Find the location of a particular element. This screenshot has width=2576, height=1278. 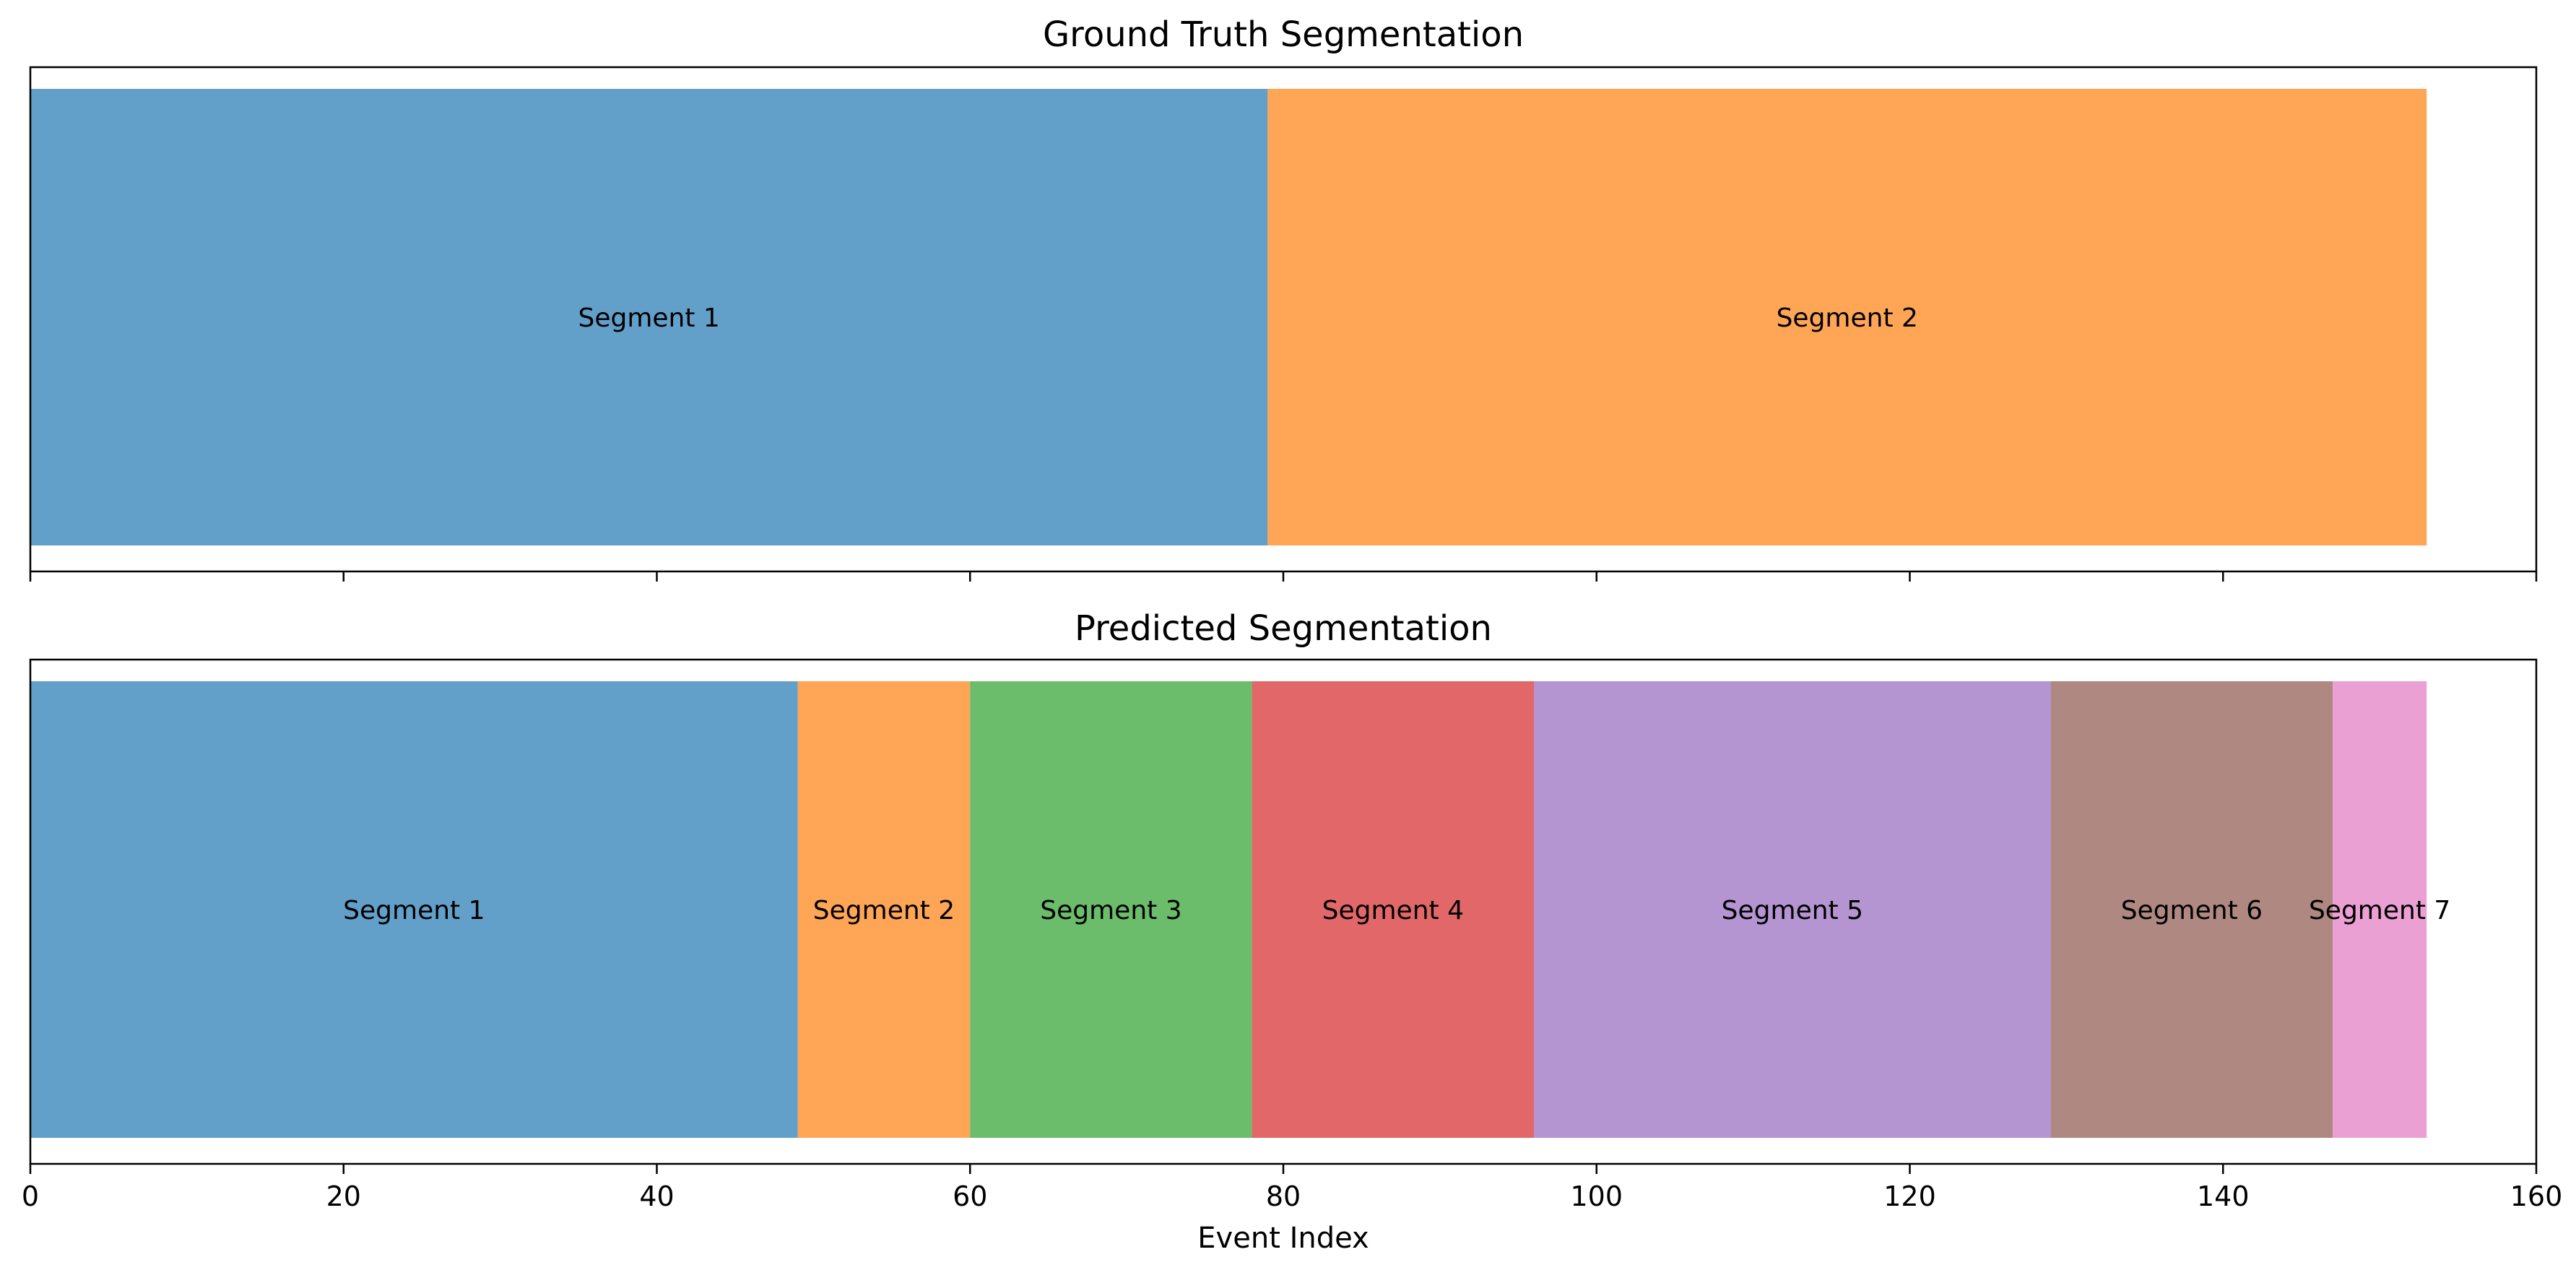

segment-label-4: Segment 4 is located at coordinates (1393, 911).